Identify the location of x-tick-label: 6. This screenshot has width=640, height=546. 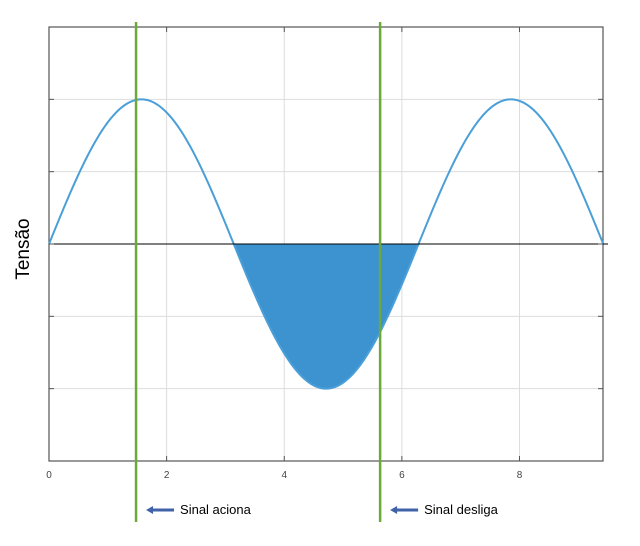
(402, 475).